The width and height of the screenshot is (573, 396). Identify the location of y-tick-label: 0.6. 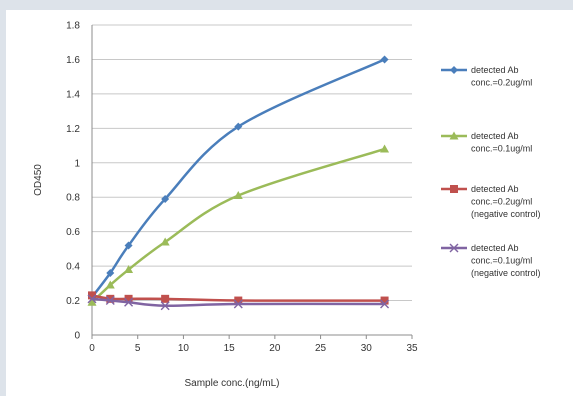
(73, 232).